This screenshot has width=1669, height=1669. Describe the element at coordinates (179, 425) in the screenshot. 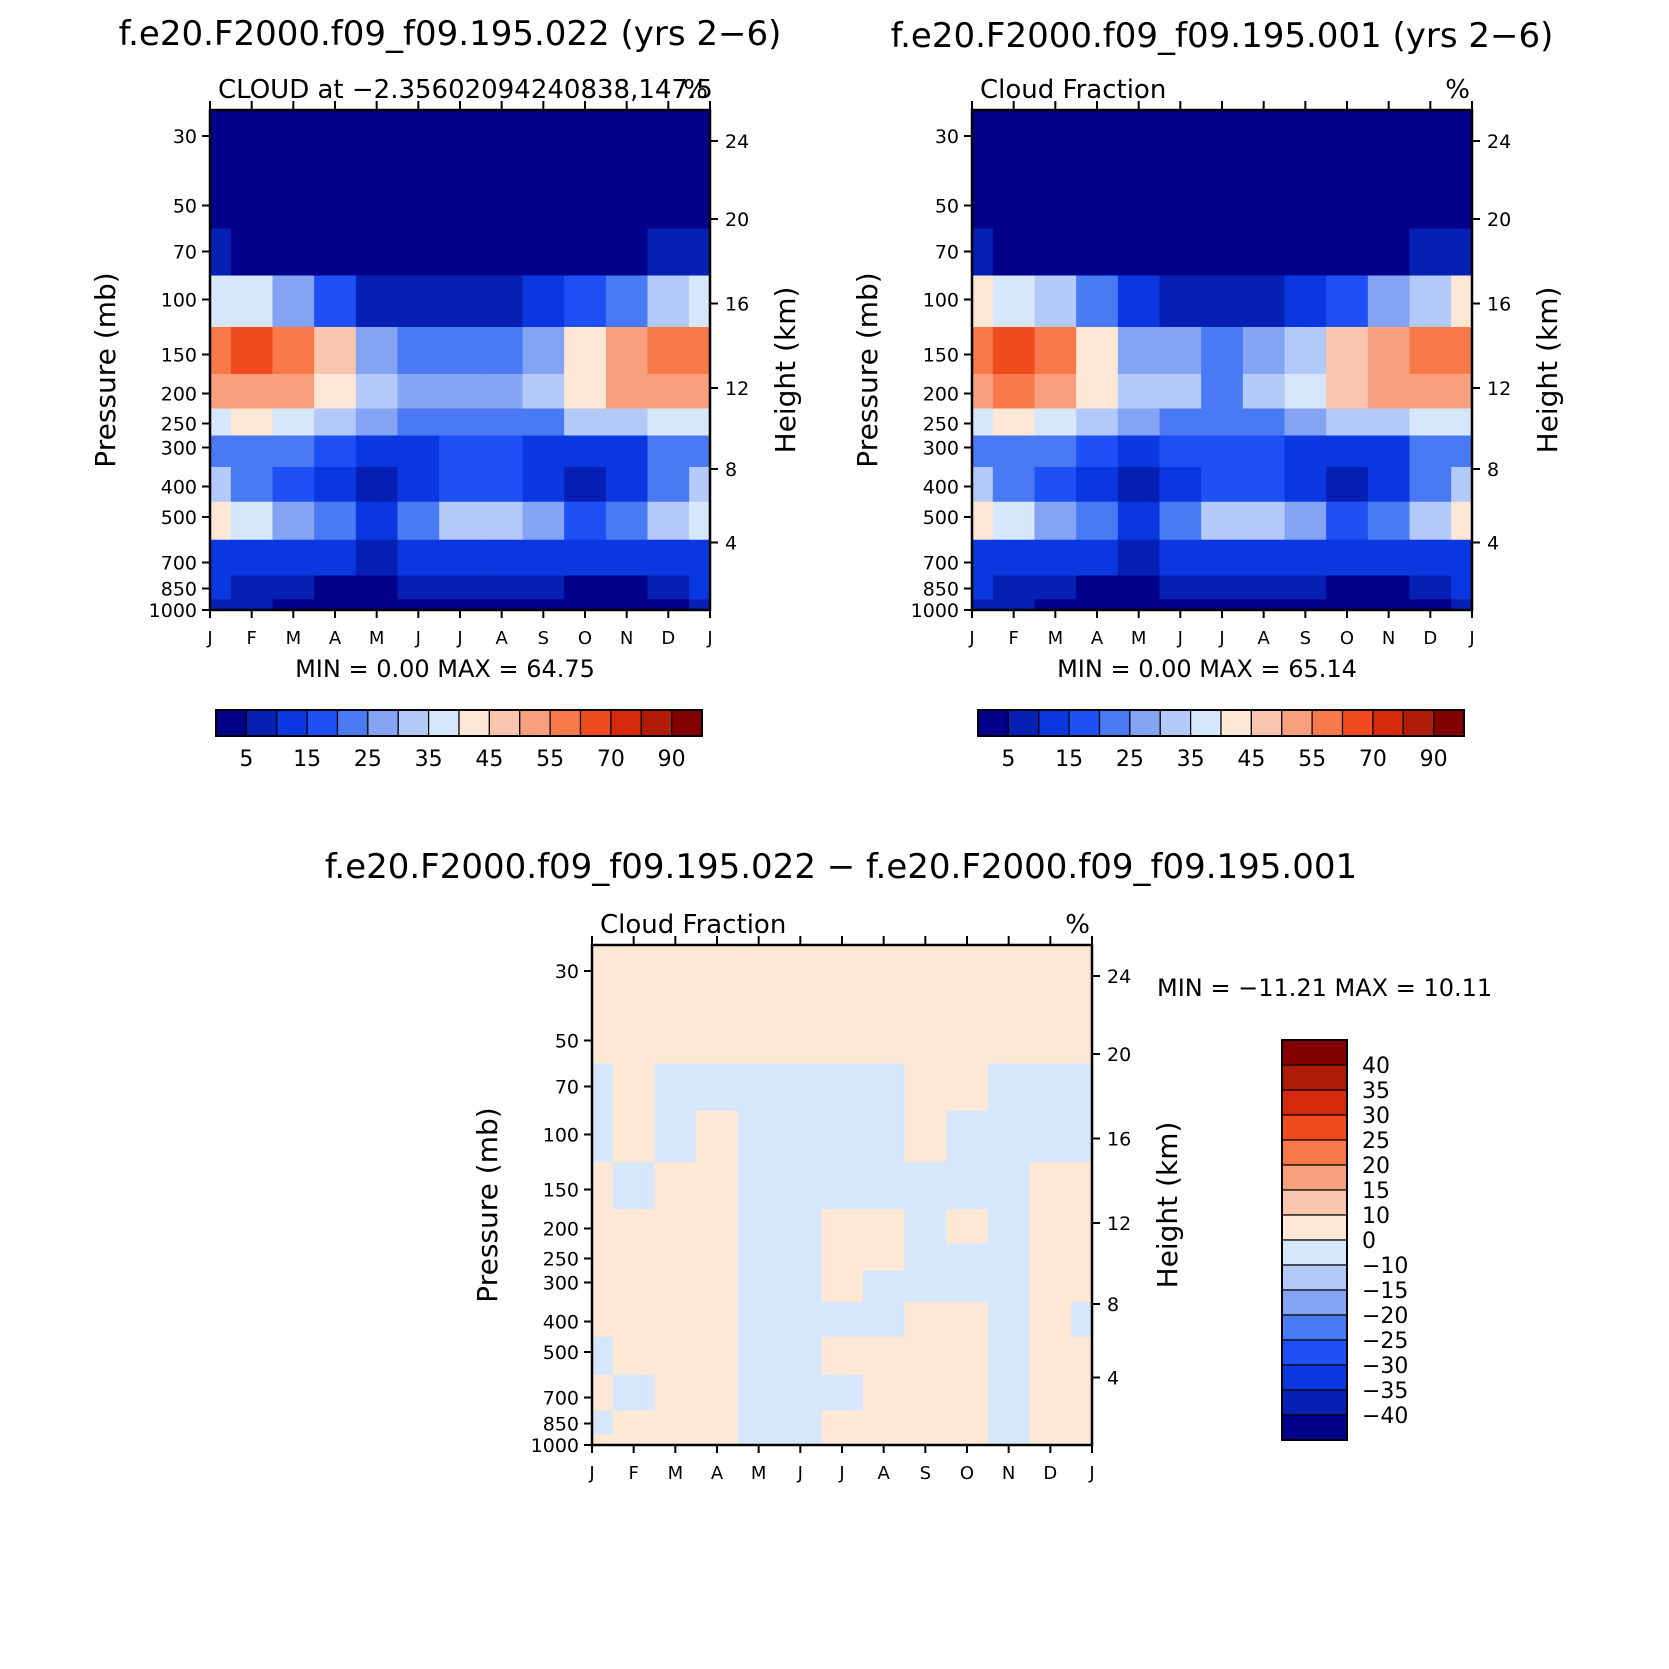

I see `y-tick-label: 250` at that location.